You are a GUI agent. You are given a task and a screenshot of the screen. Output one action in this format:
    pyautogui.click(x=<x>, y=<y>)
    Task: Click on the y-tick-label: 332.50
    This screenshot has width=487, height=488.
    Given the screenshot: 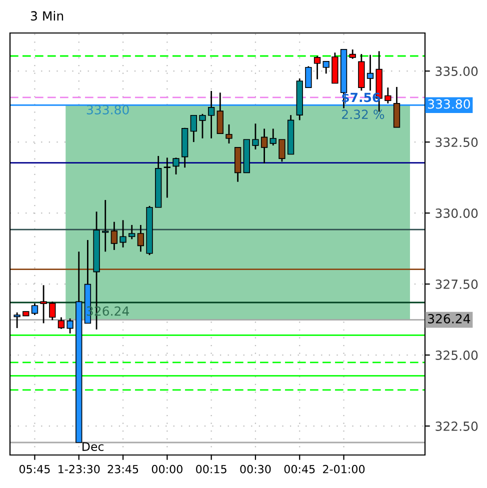 What is the action you would take?
    pyautogui.click(x=457, y=142)
    